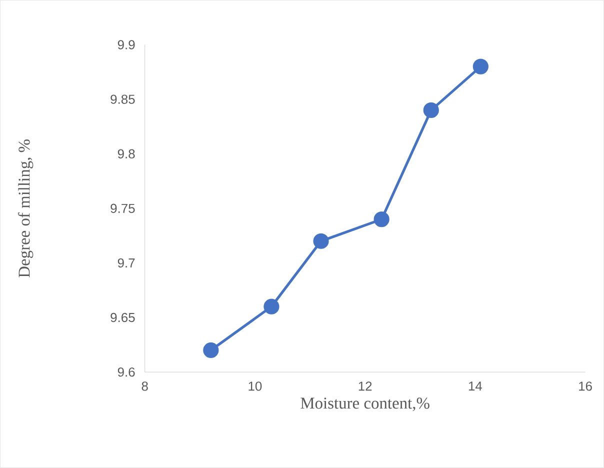 This screenshot has width=604, height=468. I want to click on x-tick-label: 14, so click(475, 386).